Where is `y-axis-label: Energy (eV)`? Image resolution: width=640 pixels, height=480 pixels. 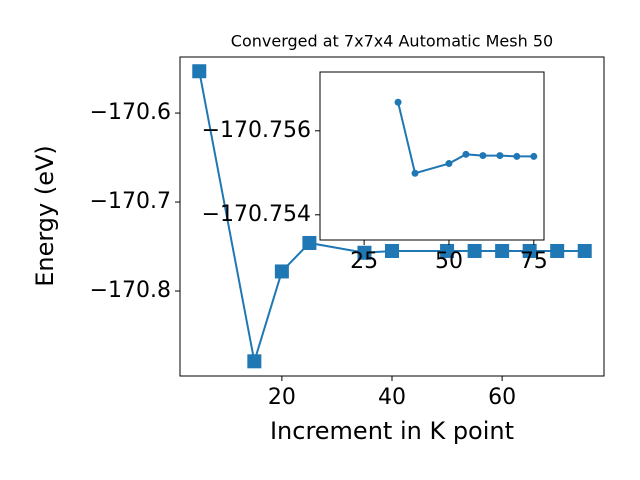 y-axis-label: Energy (eV) is located at coordinates (45, 216).